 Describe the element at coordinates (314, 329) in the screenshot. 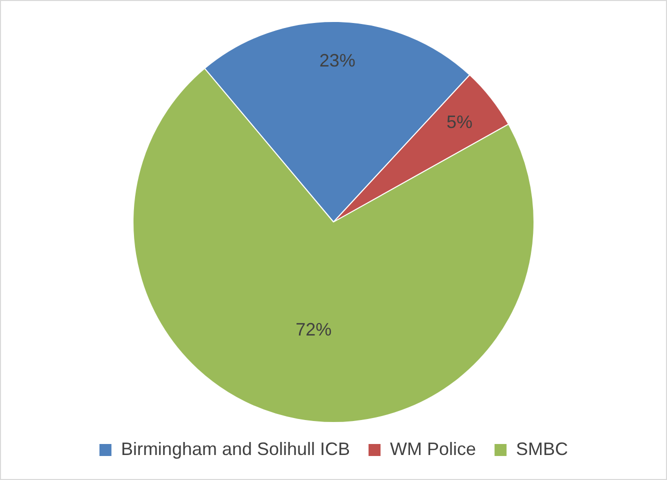

I see `data-label: 72%` at that location.